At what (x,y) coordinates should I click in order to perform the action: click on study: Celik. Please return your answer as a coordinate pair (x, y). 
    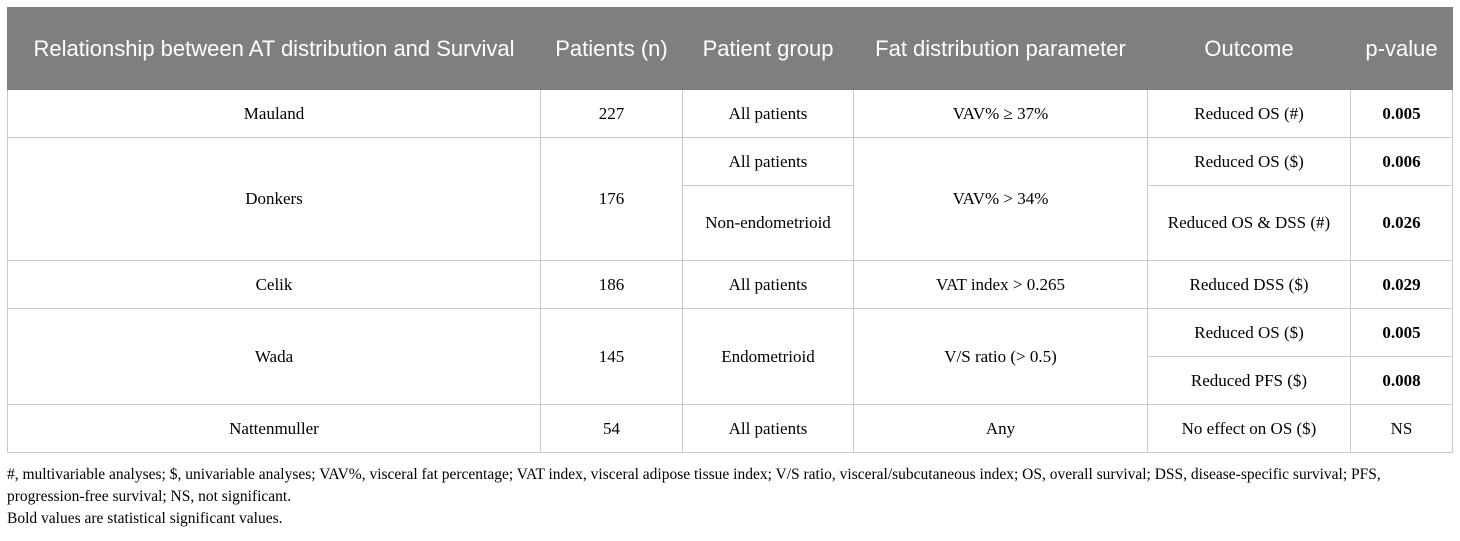
    Looking at the image, I should click on (274, 284).